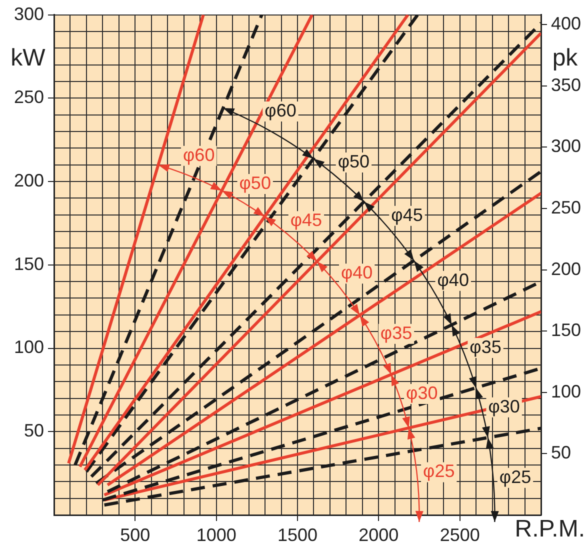 Image resolution: width=587 pixels, height=543 pixels. What do you see at coordinates (135, 533) in the screenshot?
I see `x-tick-label: 500` at bounding box center [135, 533].